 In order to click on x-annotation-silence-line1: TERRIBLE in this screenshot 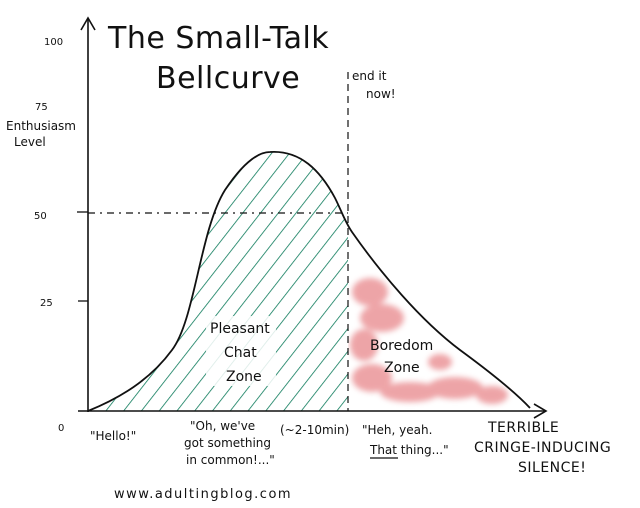, I will do `click(523, 428)`.